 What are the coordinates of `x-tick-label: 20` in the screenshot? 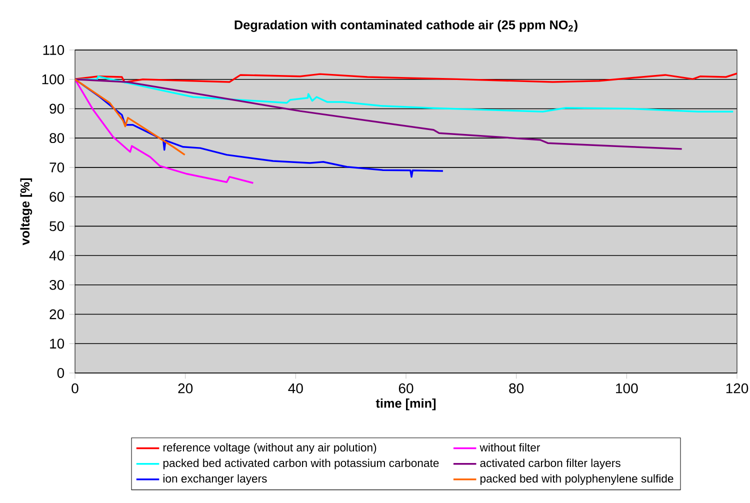 It's located at (185, 388).